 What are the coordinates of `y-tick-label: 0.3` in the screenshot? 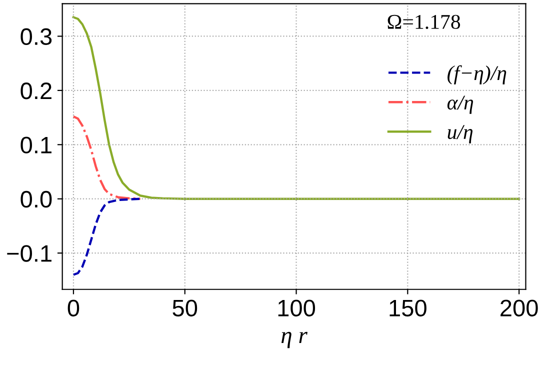 It's located at (36, 37).